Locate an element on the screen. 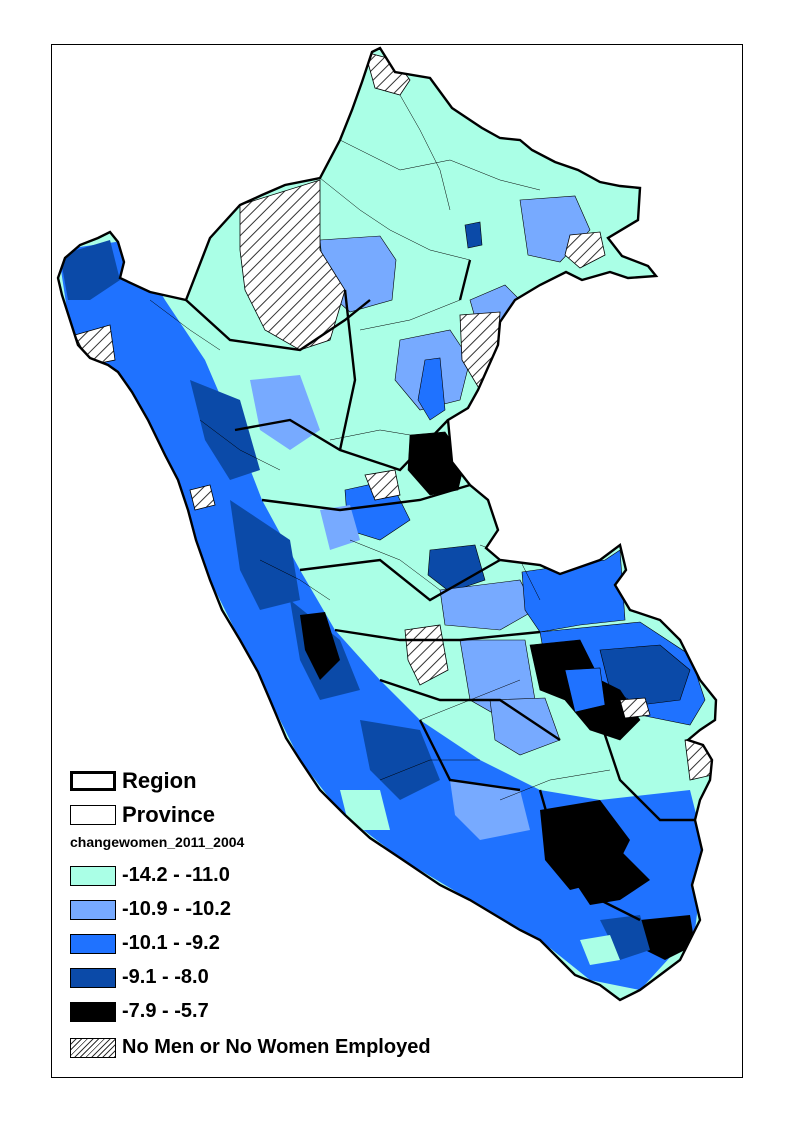  province-swatch is located at coordinates (93, 815).